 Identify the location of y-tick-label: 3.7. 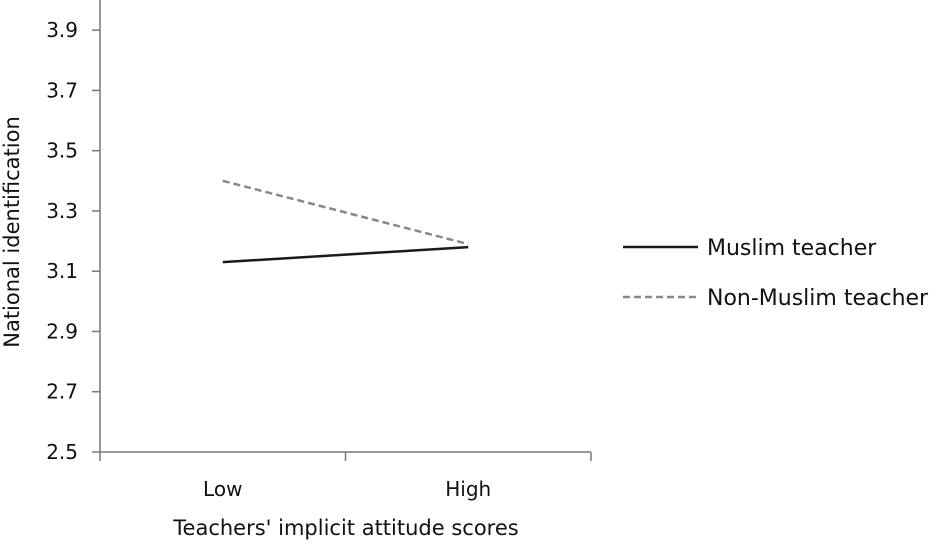
(62, 90).